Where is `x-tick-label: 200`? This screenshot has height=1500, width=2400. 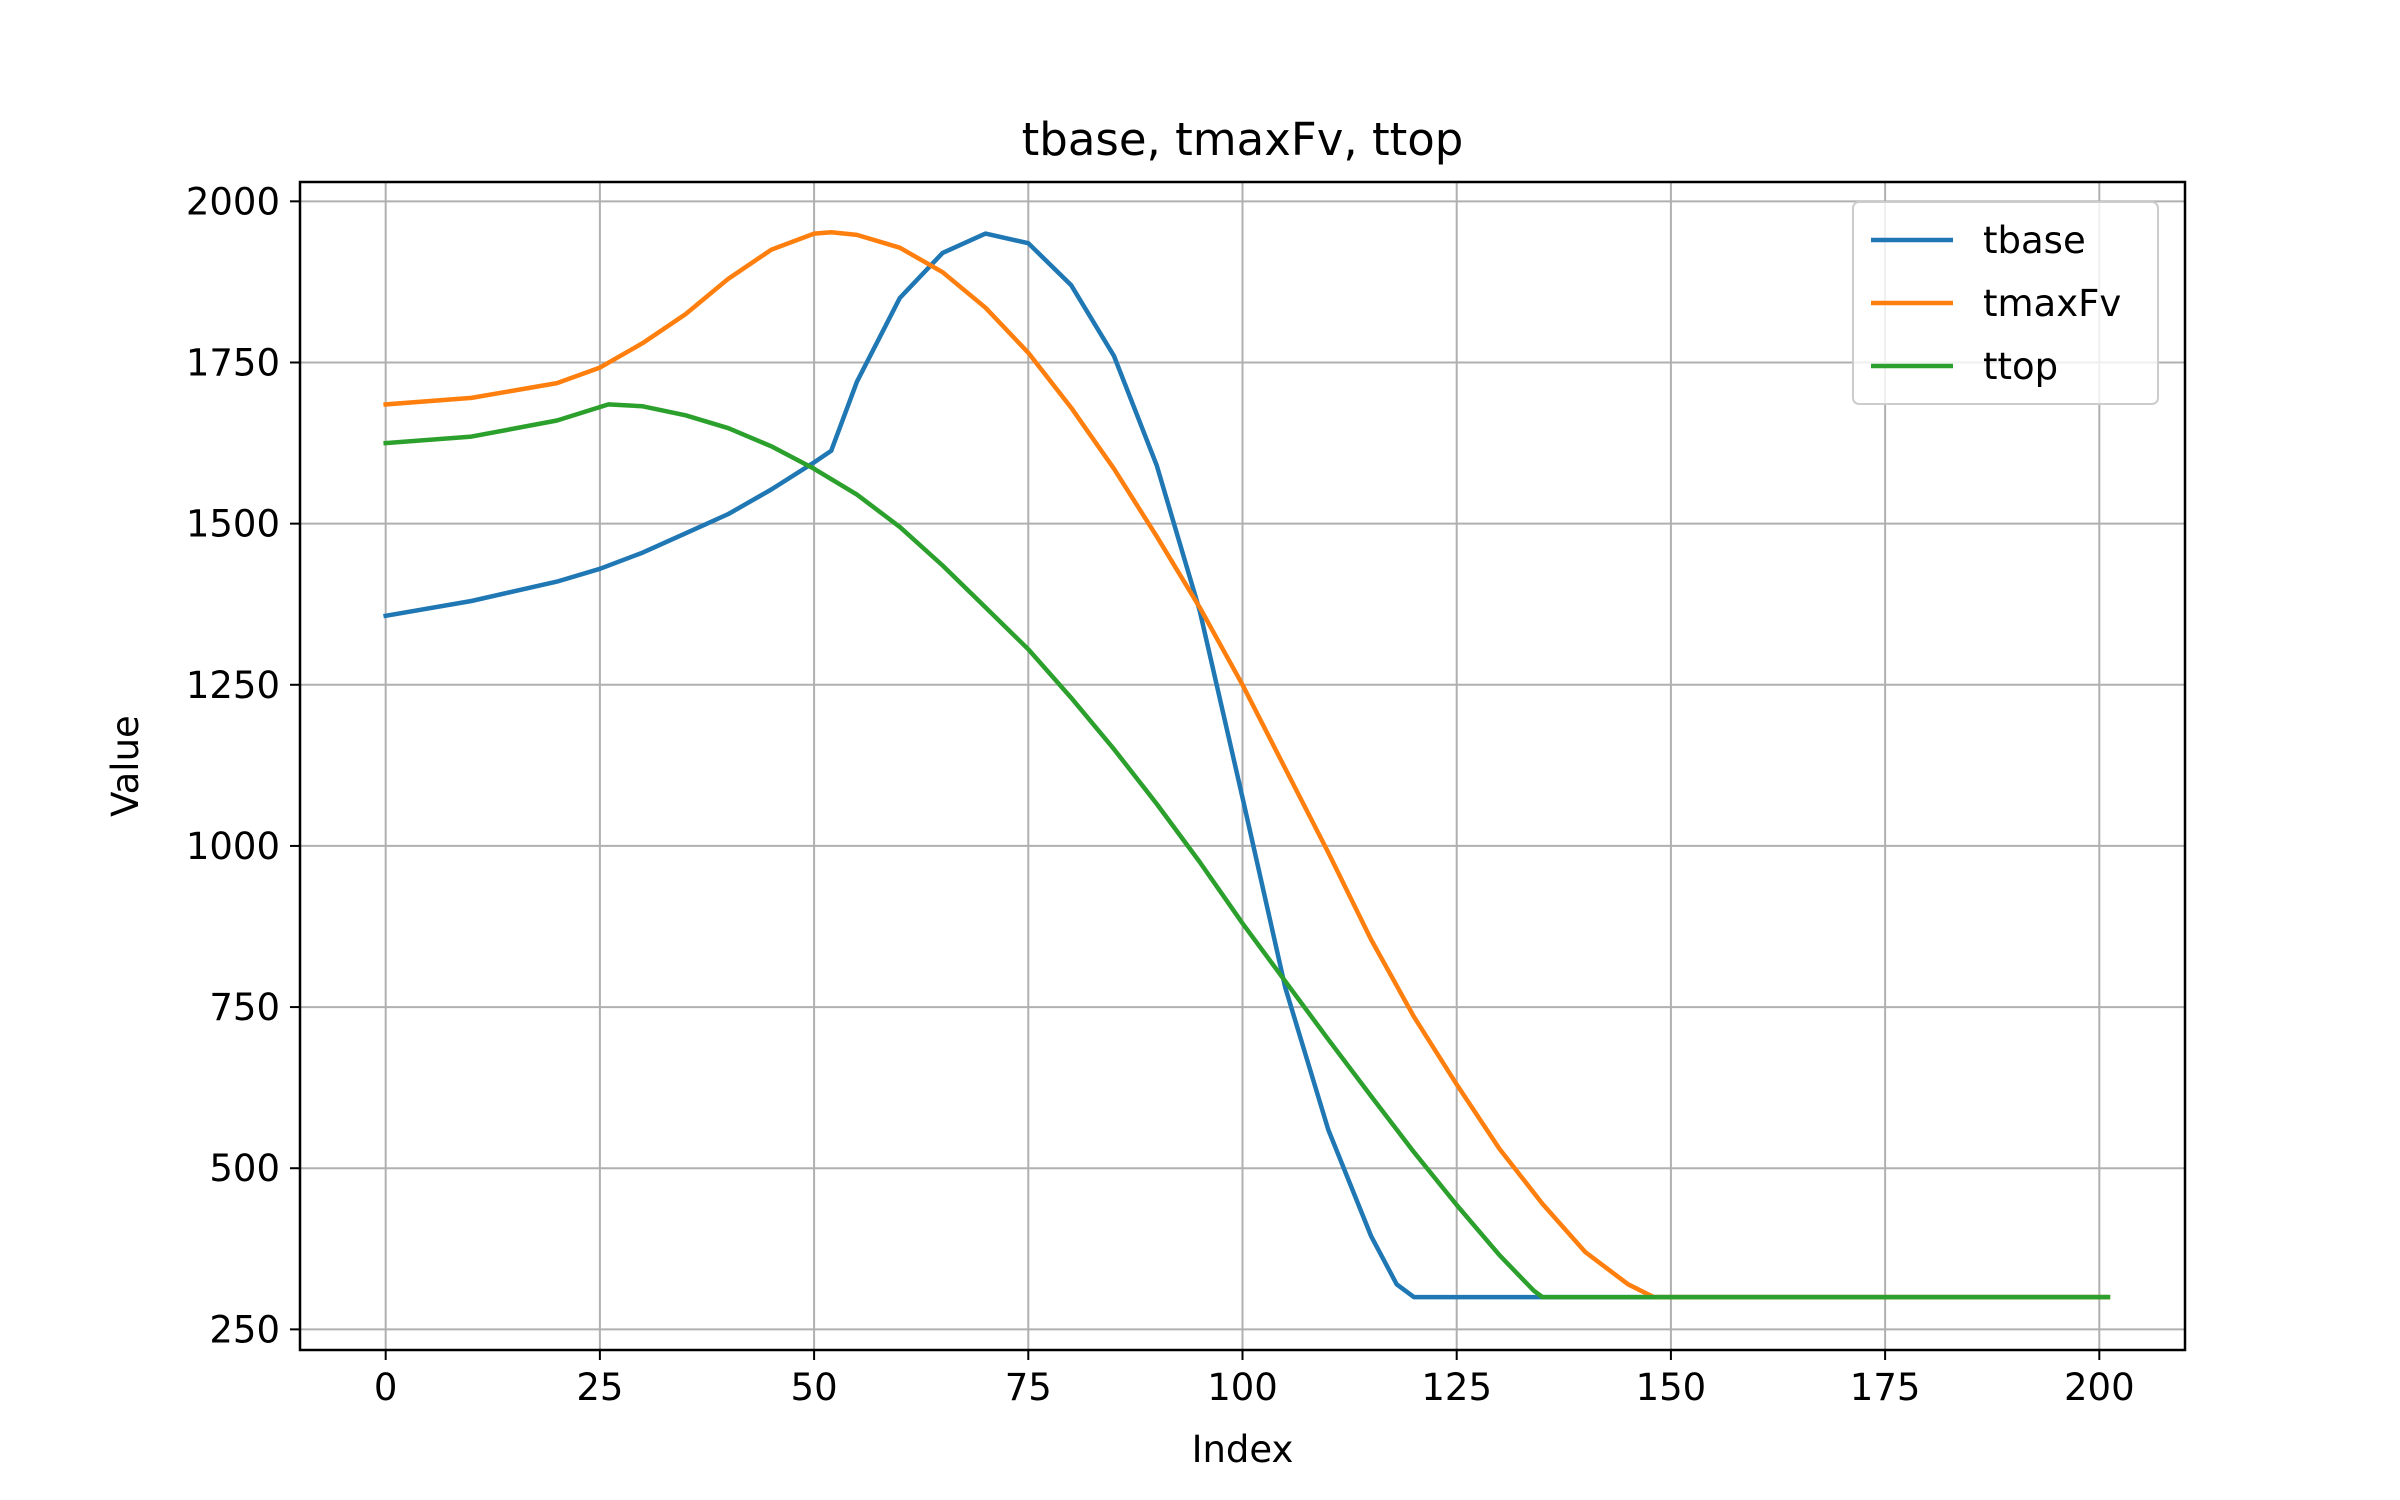 x-tick-label: 200 is located at coordinates (2099, 1387).